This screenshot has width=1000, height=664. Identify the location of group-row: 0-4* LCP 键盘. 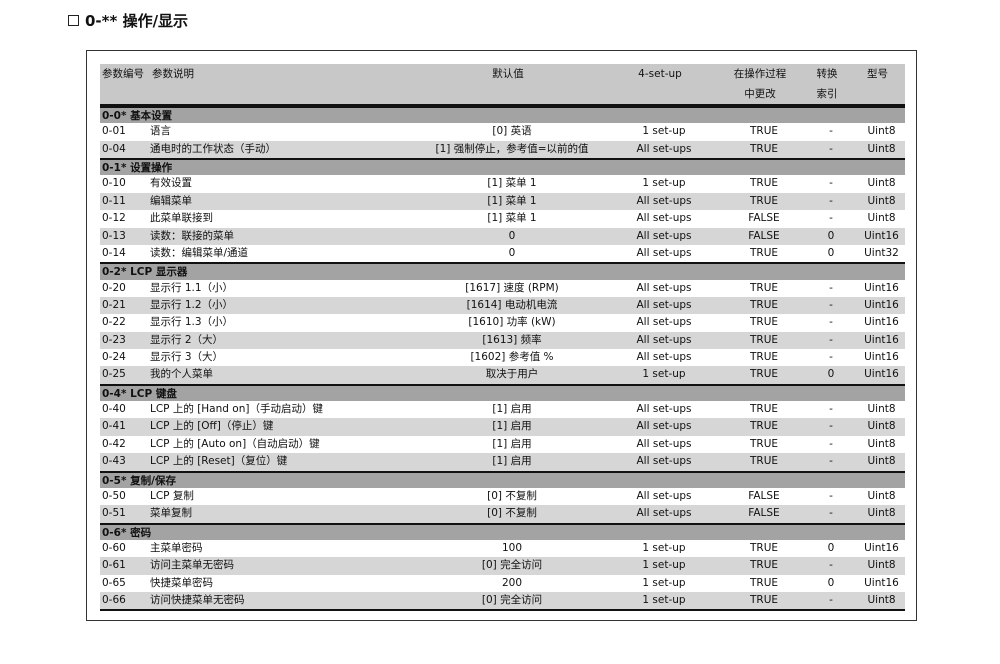
(502, 392).